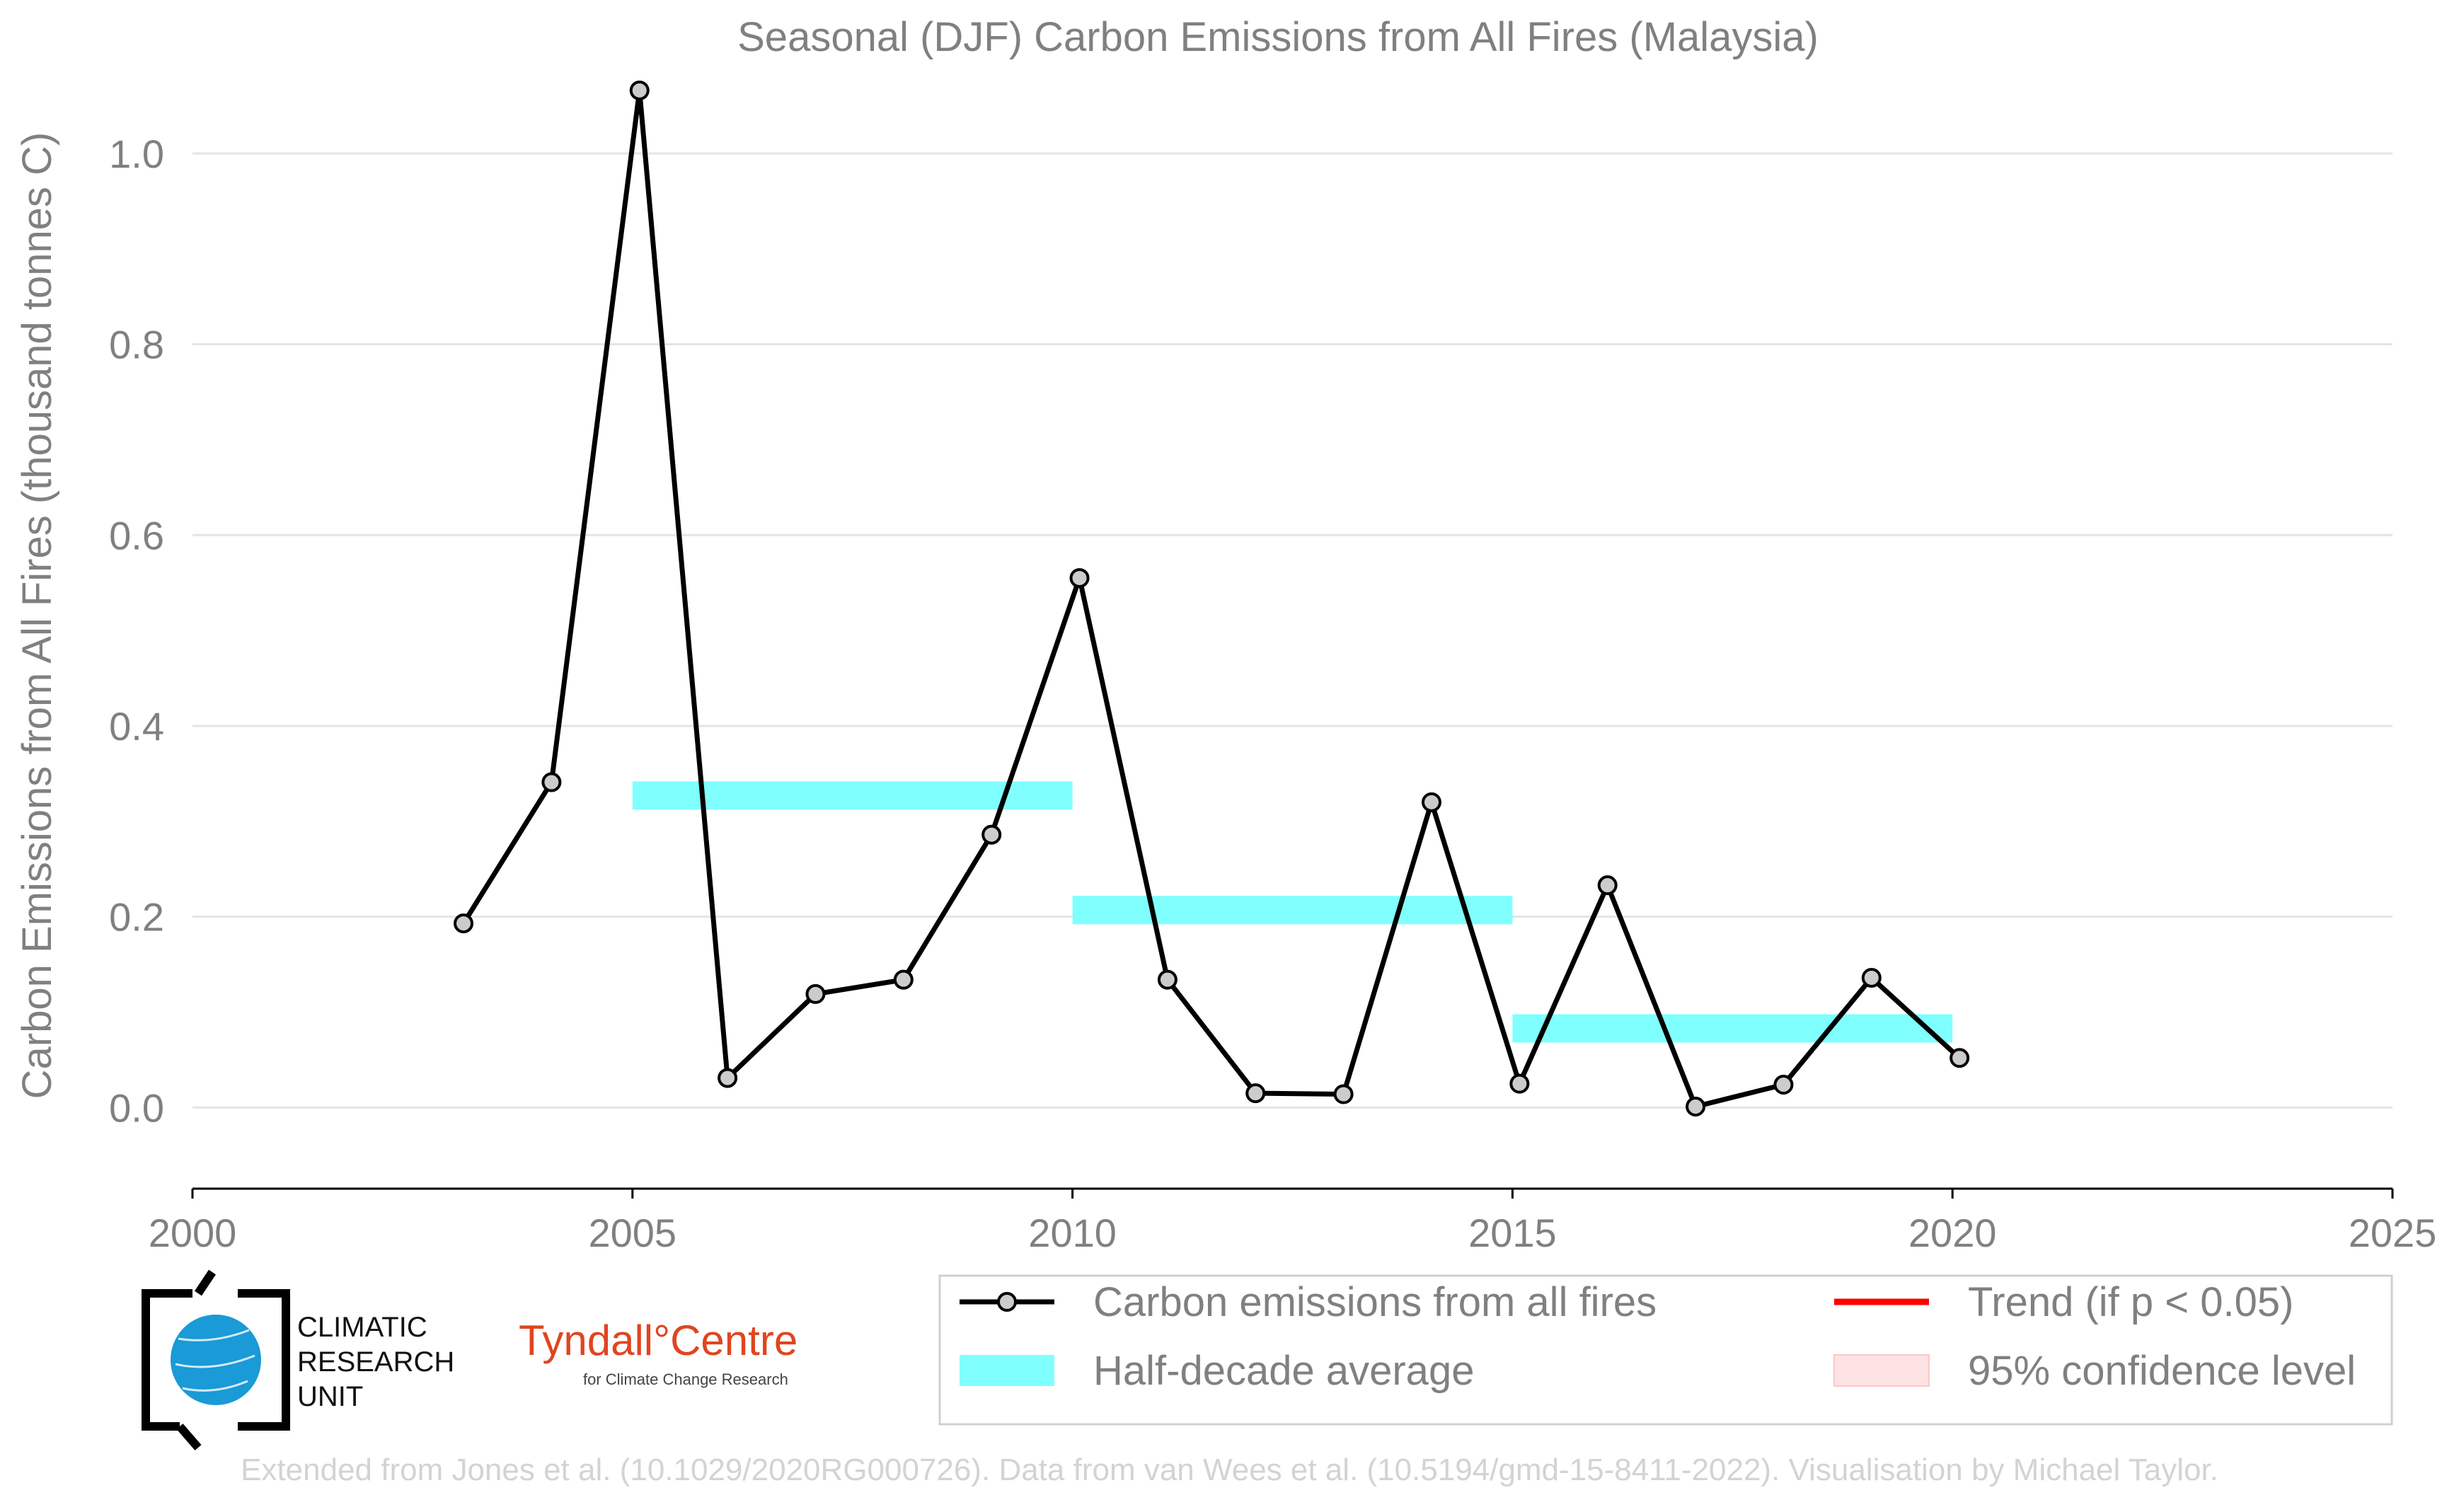 Image resolution: width=2459 pixels, height=1512 pixels. What do you see at coordinates (1952, 1233) in the screenshot?
I see `x-tick-label: 2020` at bounding box center [1952, 1233].